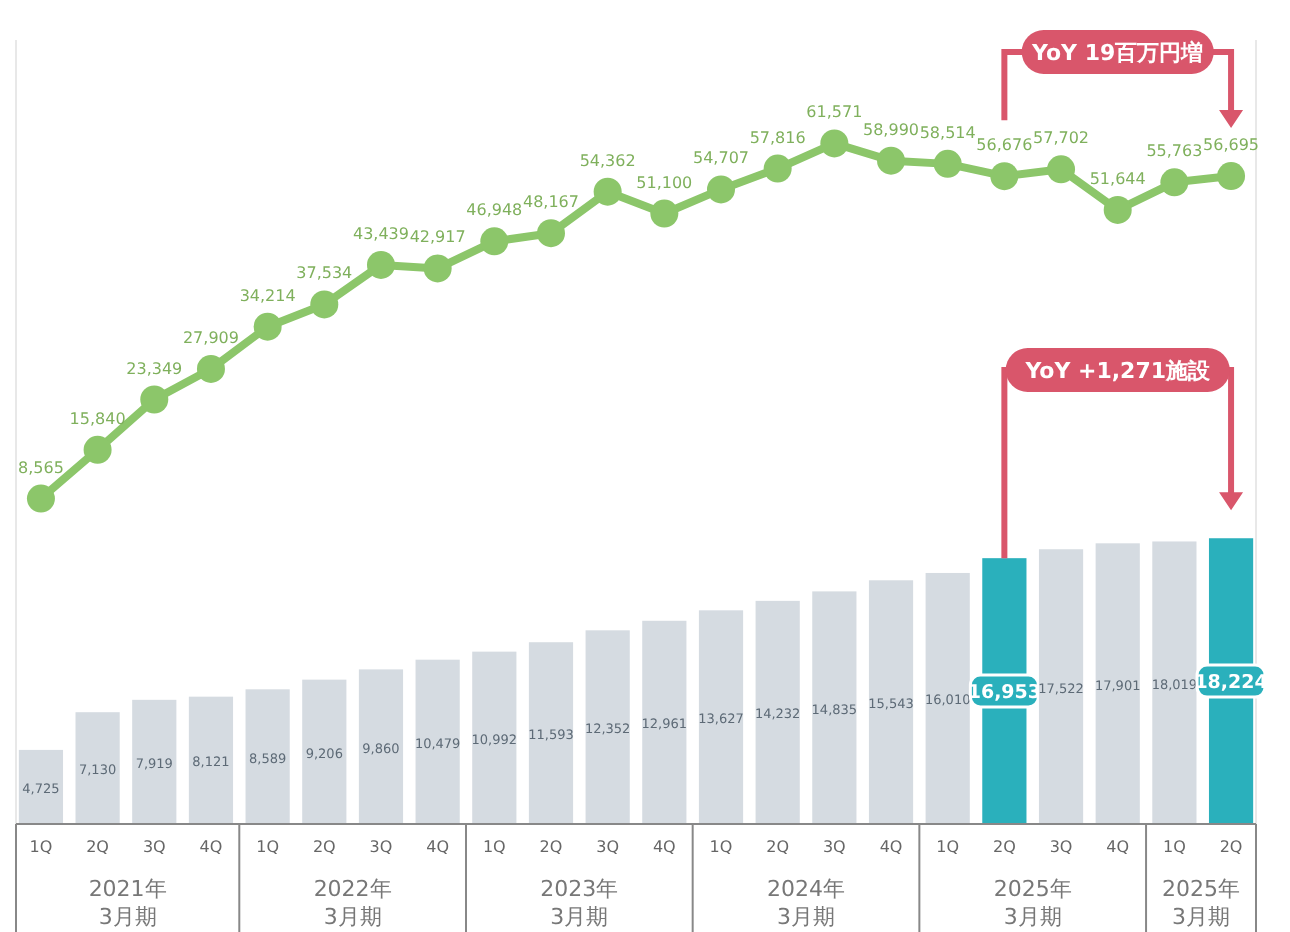  What do you see at coordinates (267, 295) in the screenshot?
I see `data-label: 34,214` at bounding box center [267, 295].